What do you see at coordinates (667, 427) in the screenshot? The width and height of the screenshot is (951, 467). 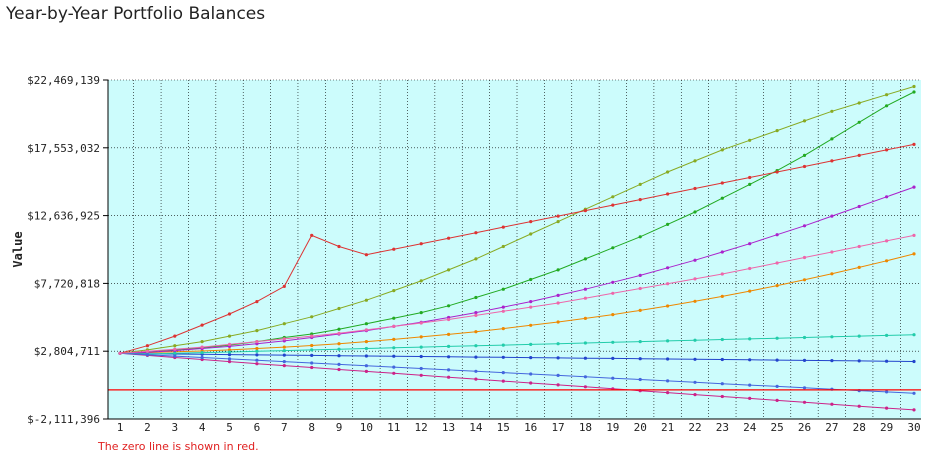 I see `x-tick-label: 21` at bounding box center [667, 427].